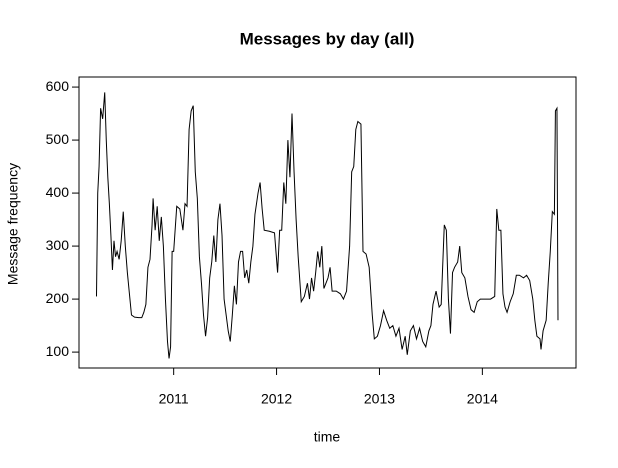 The height and width of the screenshot is (468, 618). What do you see at coordinates (276, 399) in the screenshot?
I see `x-tick-label: 2012` at bounding box center [276, 399].